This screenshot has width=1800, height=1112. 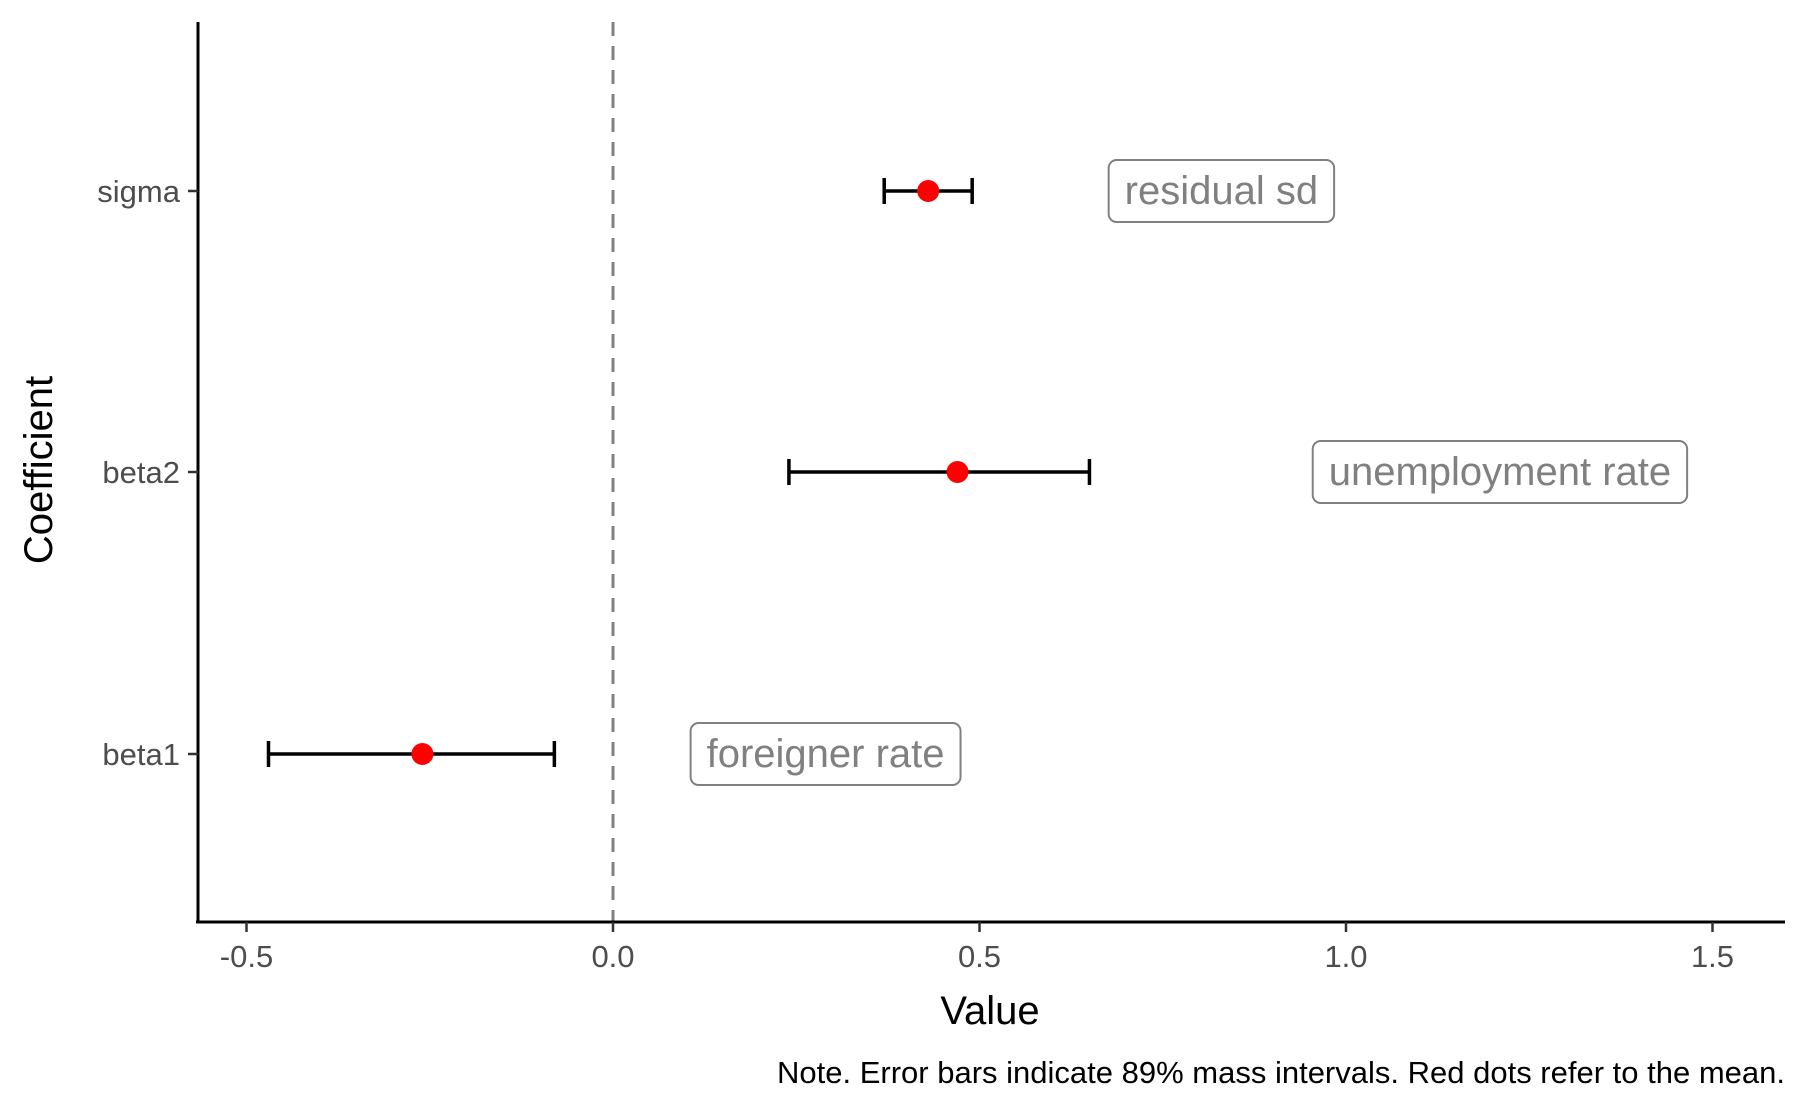 What do you see at coordinates (1345, 956) in the screenshot?
I see `x-tick-label: 1.0` at bounding box center [1345, 956].